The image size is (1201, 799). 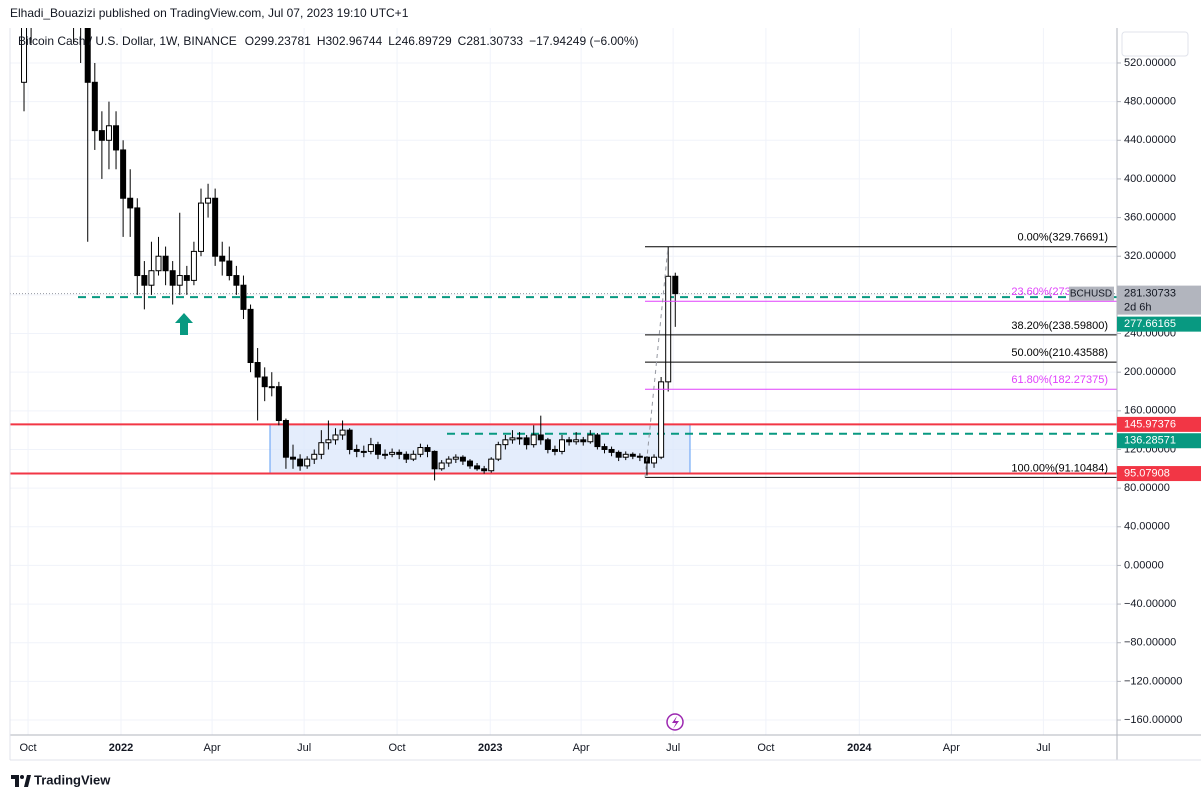 I want to click on footer-brand: TradingView, so click(x=72, y=779).